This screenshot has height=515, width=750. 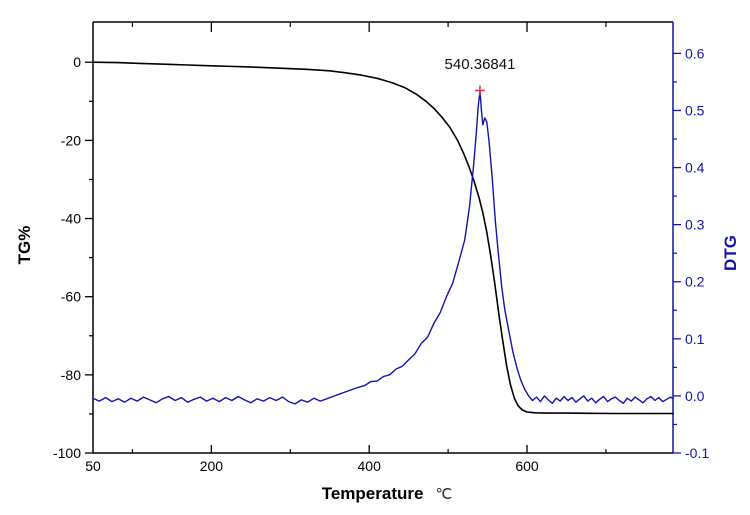 I want to click on y-left-tick-label: 0, so click(x=77, y=62).